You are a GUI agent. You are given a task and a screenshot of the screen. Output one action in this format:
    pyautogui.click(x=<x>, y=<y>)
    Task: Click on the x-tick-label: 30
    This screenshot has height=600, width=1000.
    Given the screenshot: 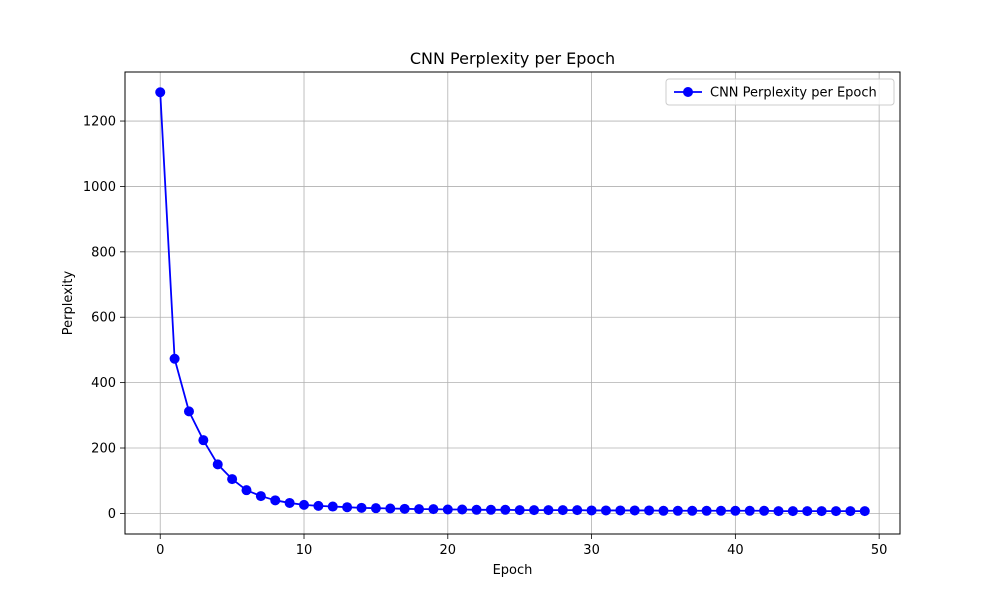 What is the action you would take?
    pyautogui.click(x=591, y=550)
    